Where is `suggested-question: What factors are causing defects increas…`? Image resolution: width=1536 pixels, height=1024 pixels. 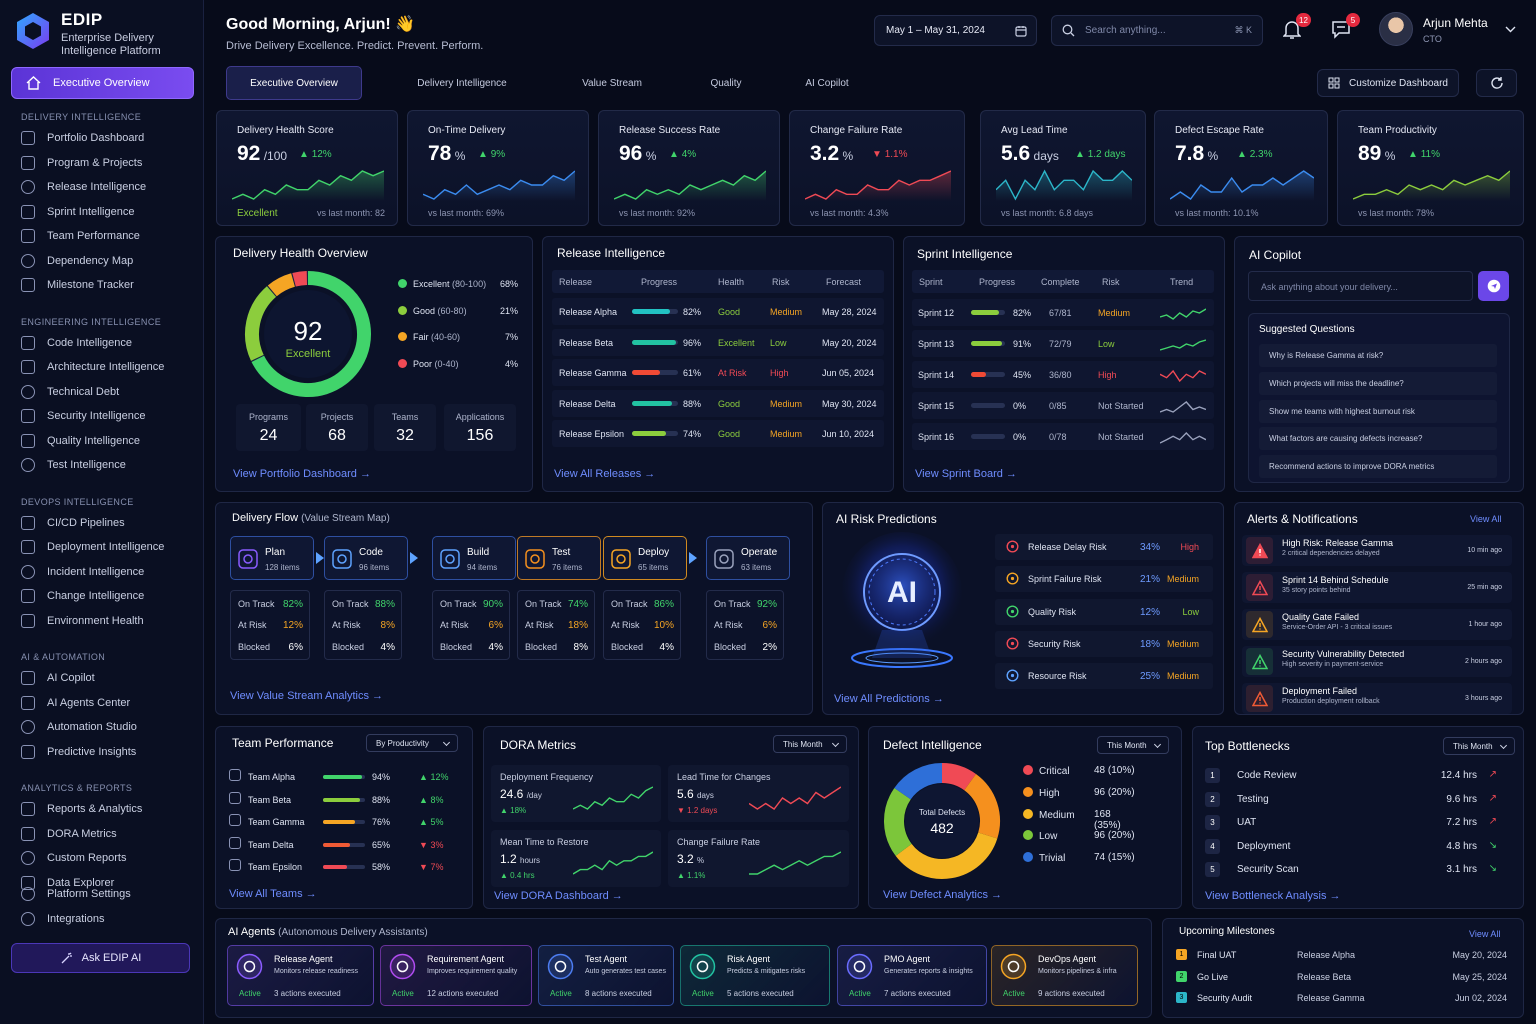 suggested-question: What factors are causing defects increas… is located at coordinates (1378, 439).